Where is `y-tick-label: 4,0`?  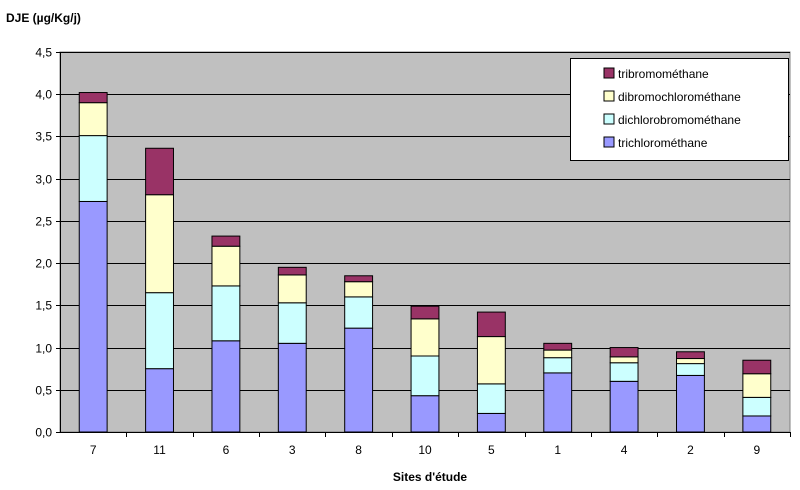 y-tick-label: 4,0 is located at coordinates (43, 95).